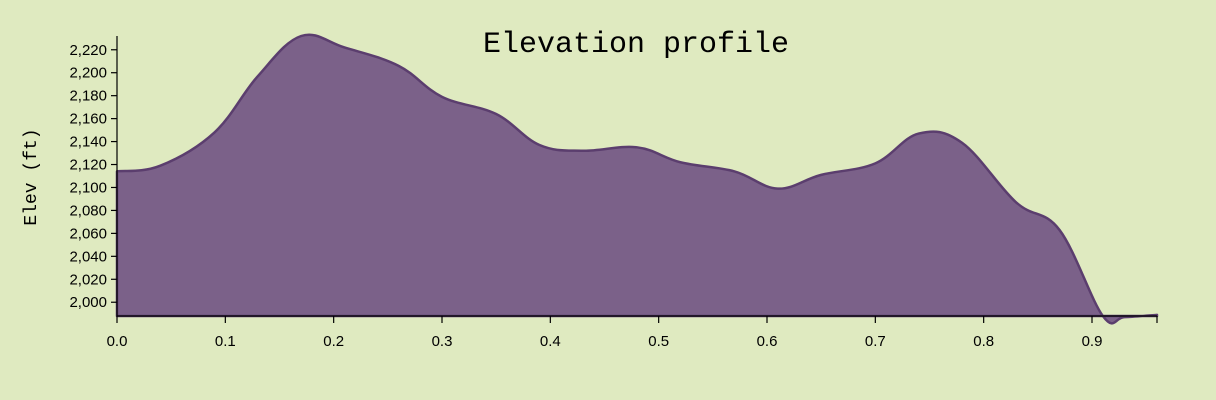  What do you see at coordinates (1092, 341) in the screenshot?
I see `x-tick-label: 0.9` at bounding box center [1092, 341].